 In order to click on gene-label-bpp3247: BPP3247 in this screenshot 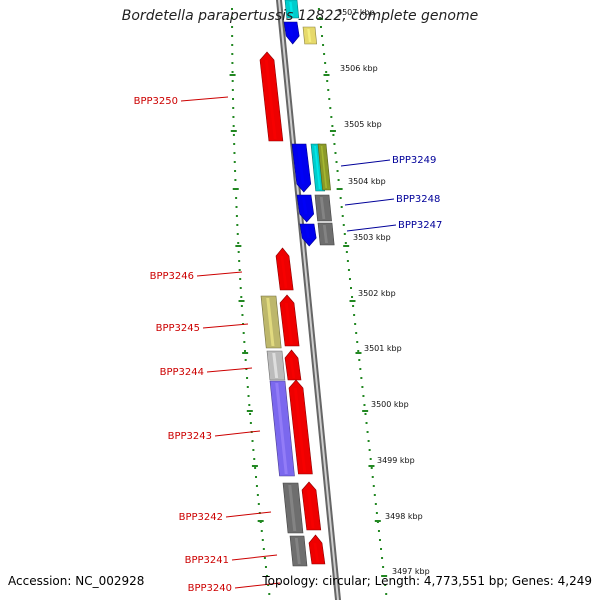, I will do `click(420, 225)`.